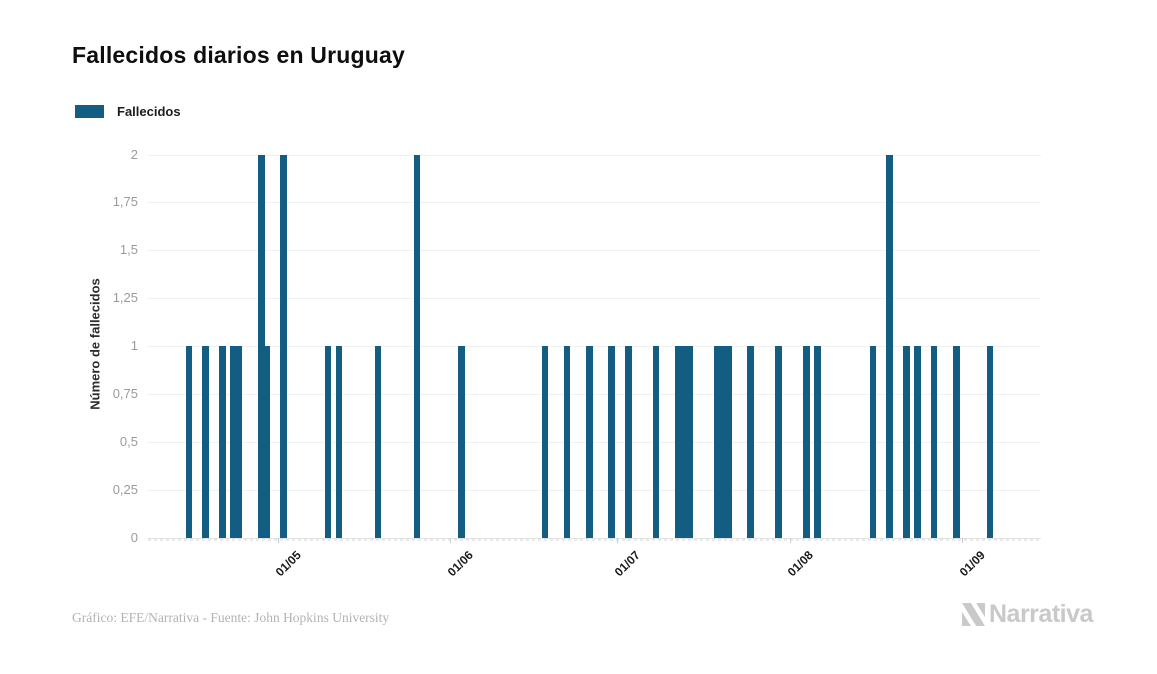 This screenshot has height=674, width=1157. What do you see at coordinates (873, 442) in the screenshot?
I see `bar-16/08` at bounding box center [873, 442].